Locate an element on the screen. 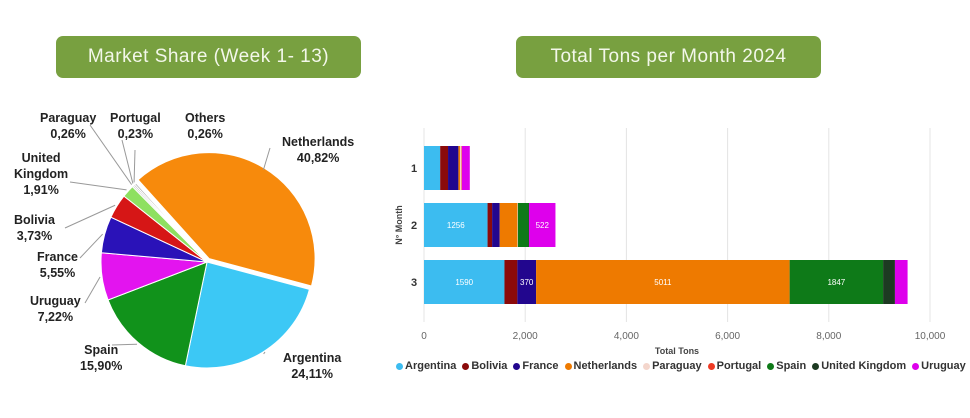 The height and width of the screenshot is (418, 970). legend-label: Bolivia is located at coordinates (489, 366).